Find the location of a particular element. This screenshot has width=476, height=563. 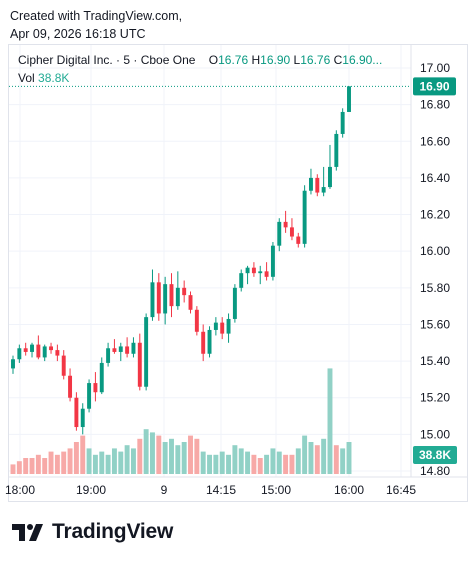

price-tick-label: 15.20 is located at coordinates (435, 398).